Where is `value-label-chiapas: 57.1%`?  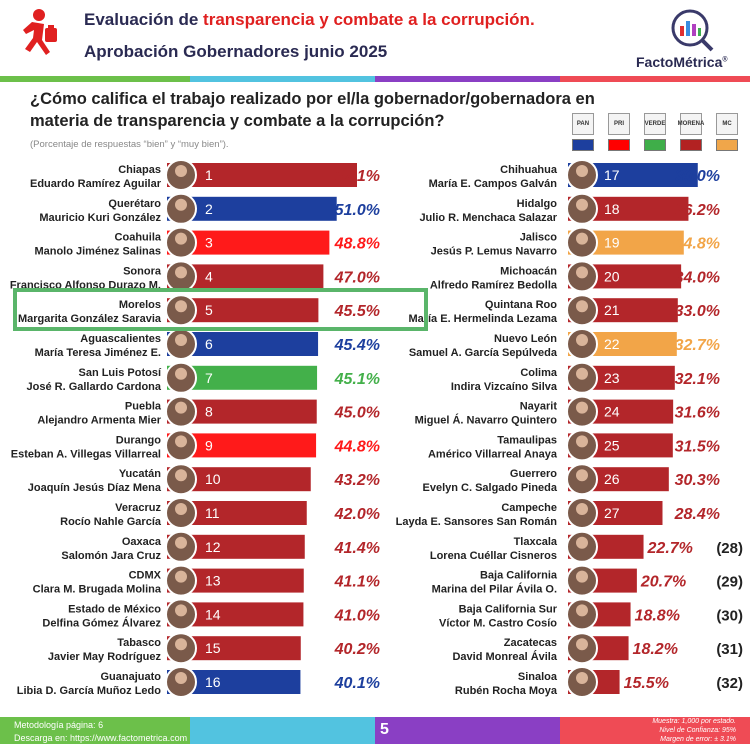
value-label-chiapas: 57.1% is located at coordinates (357, 176).